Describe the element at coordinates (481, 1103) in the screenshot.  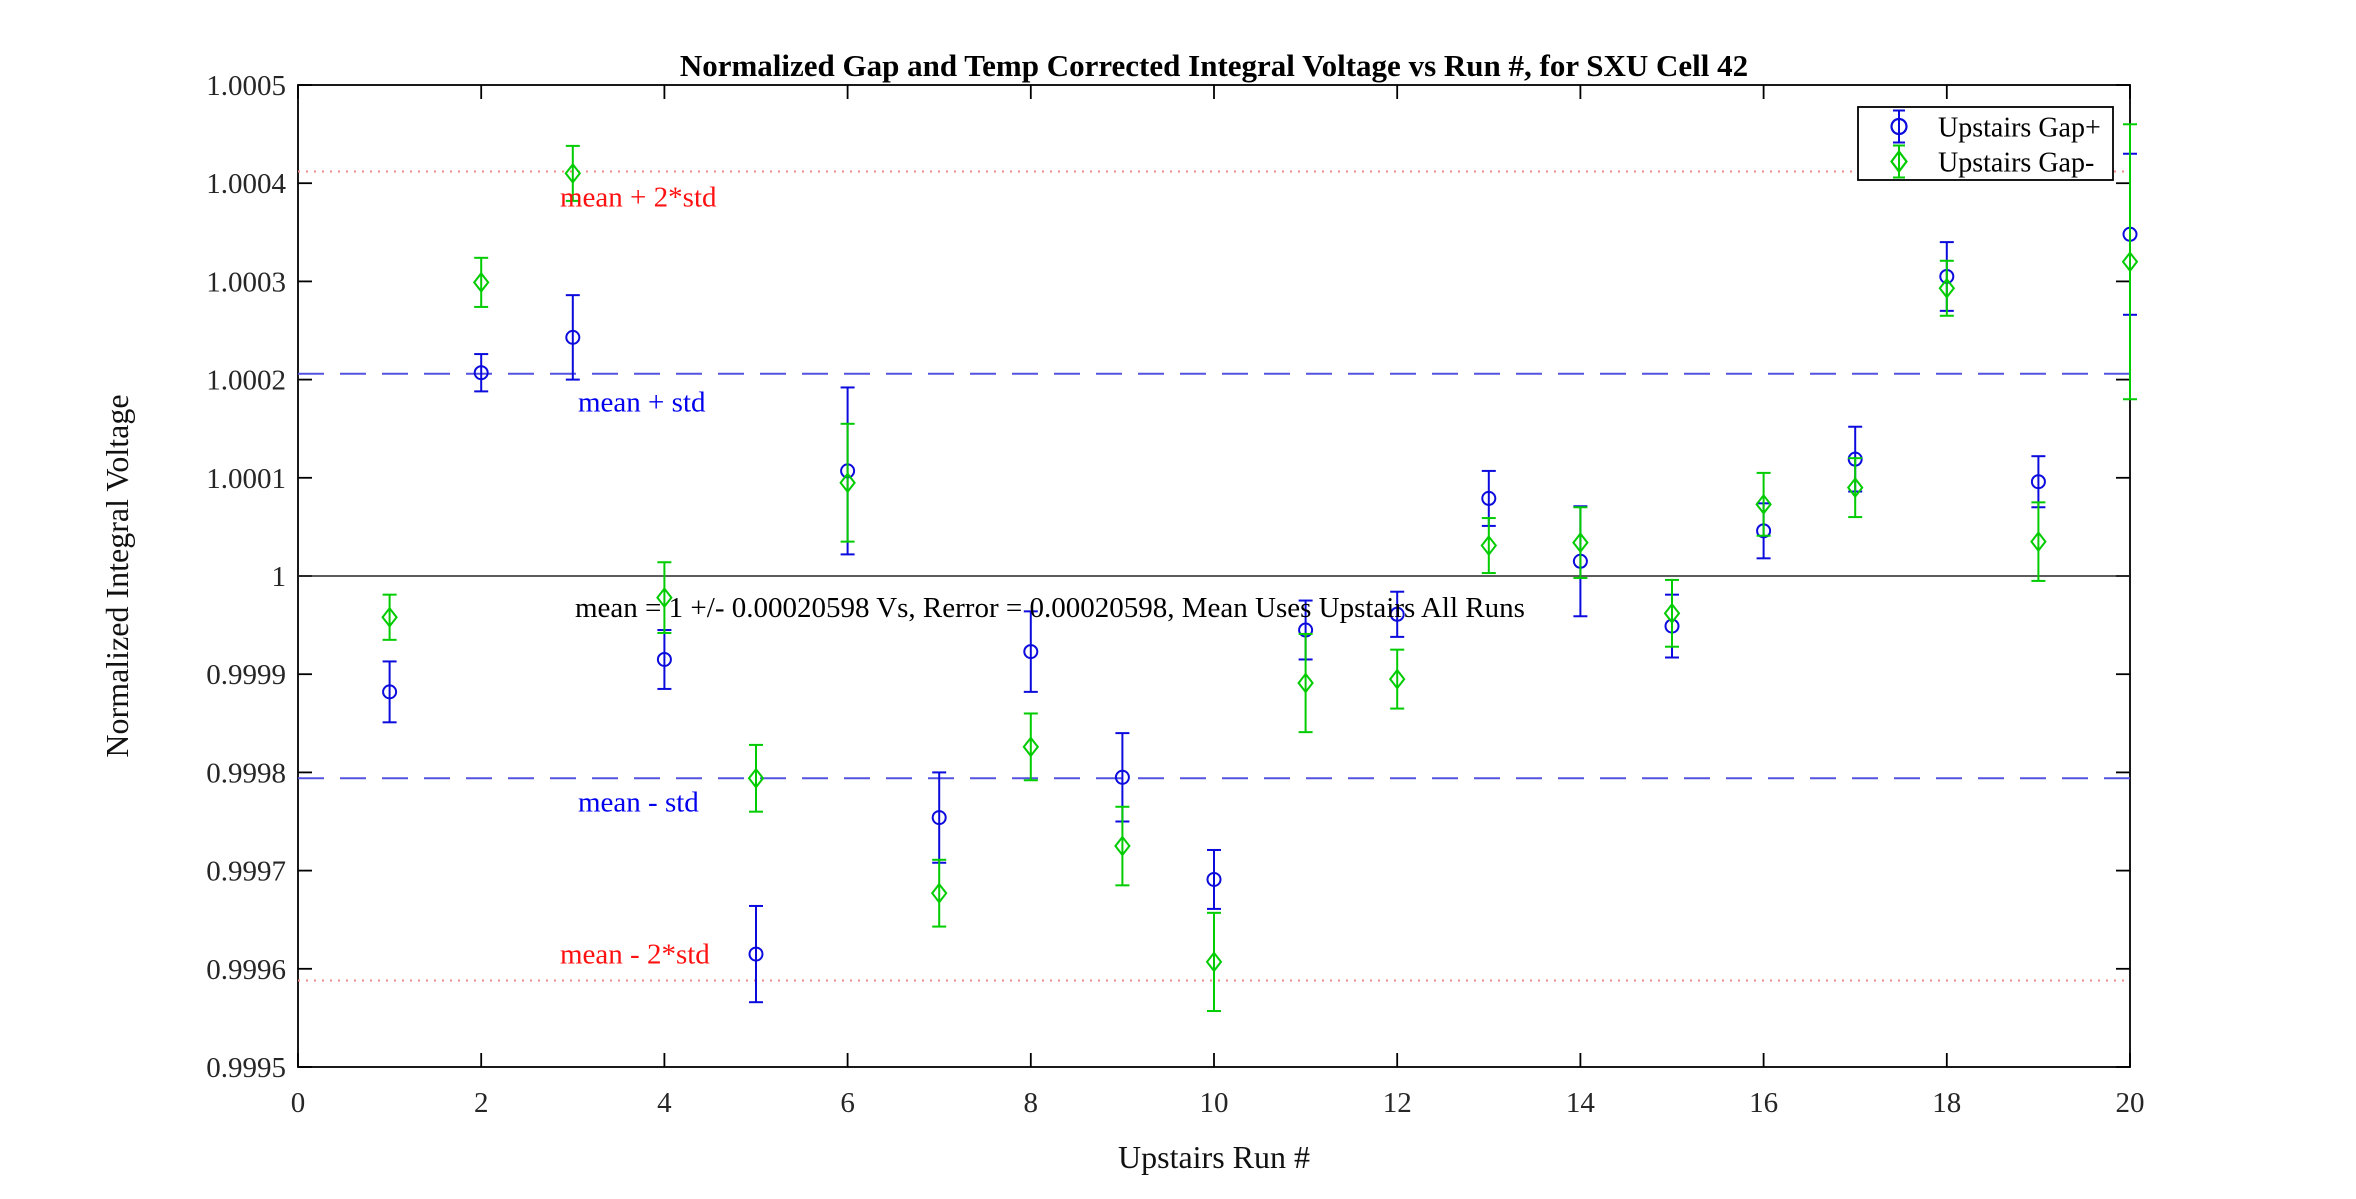
I see `x-tick-label: 2` at that location.